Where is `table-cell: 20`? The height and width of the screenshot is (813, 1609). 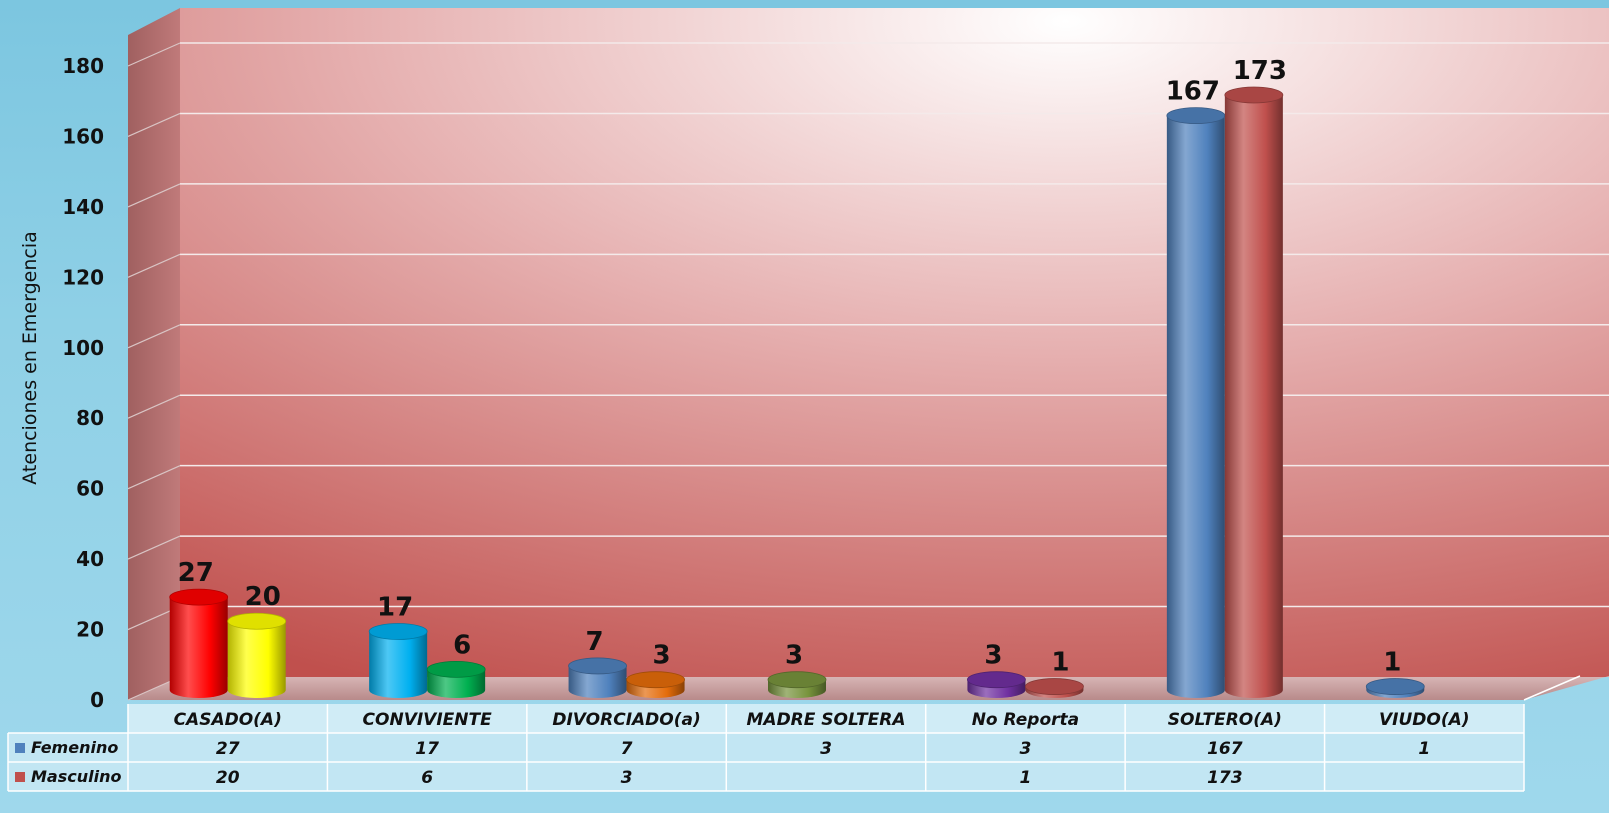
table-cell: 20 is located at coordinates (228, 778).